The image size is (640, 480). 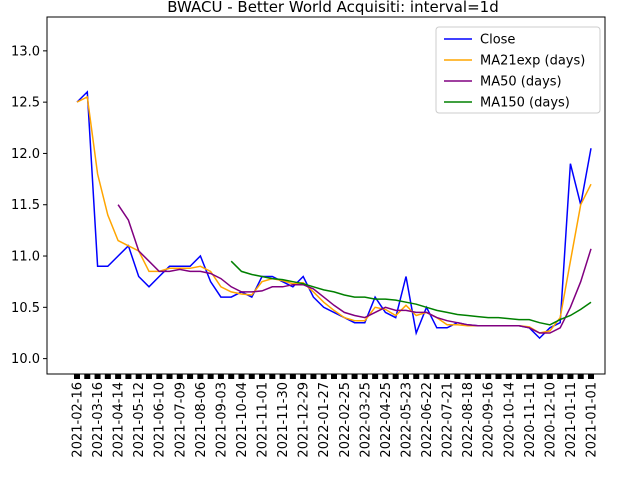 What do you see at coordinates (25, 154) in the screenshot?
I see `y-tick-label: 12.0` at bounding box center [25, 154].